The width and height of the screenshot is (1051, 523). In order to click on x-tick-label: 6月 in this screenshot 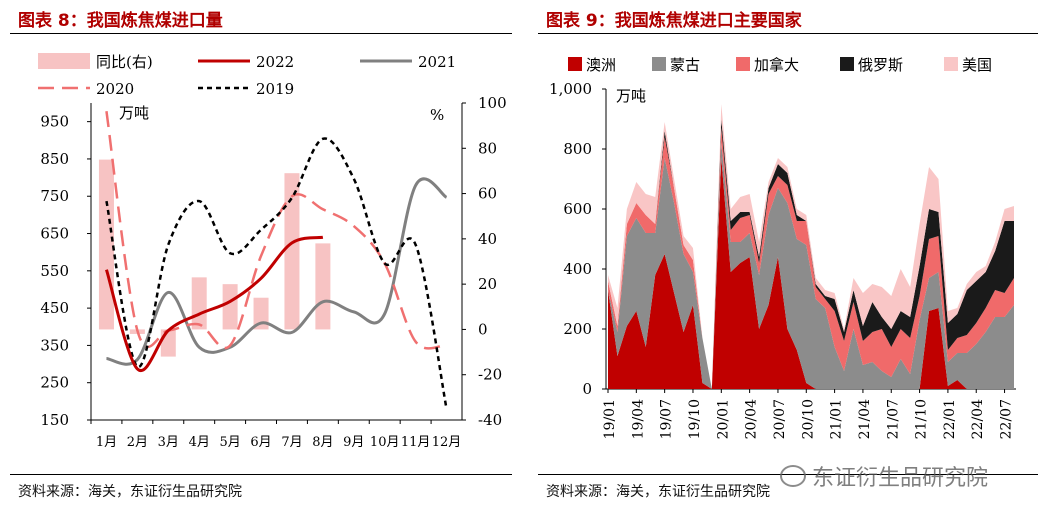, I will do `click(260, 442)`.